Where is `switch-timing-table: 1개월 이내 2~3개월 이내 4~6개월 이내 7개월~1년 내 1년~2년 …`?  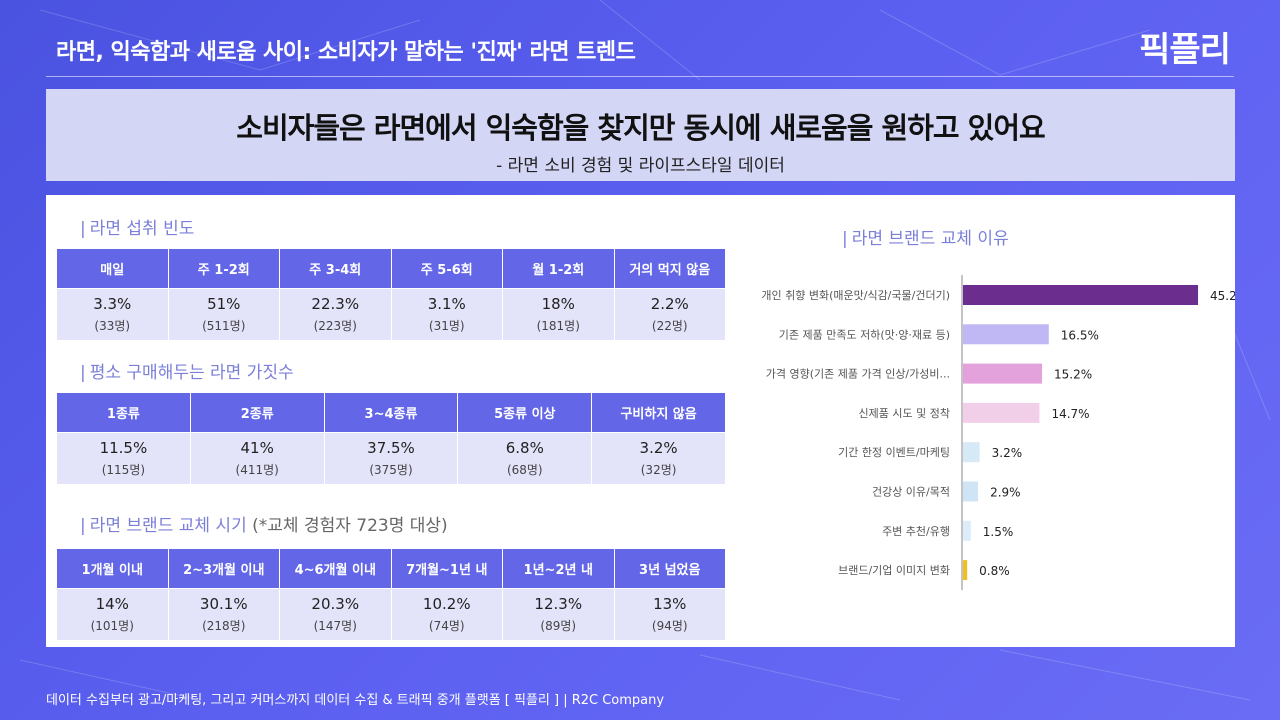 switch-timing-table: 1개월 이내 2~3개월 이내 4~6개월 이내 7개월~1년 내 1년~2년 … is located at coordinates (391, 594).